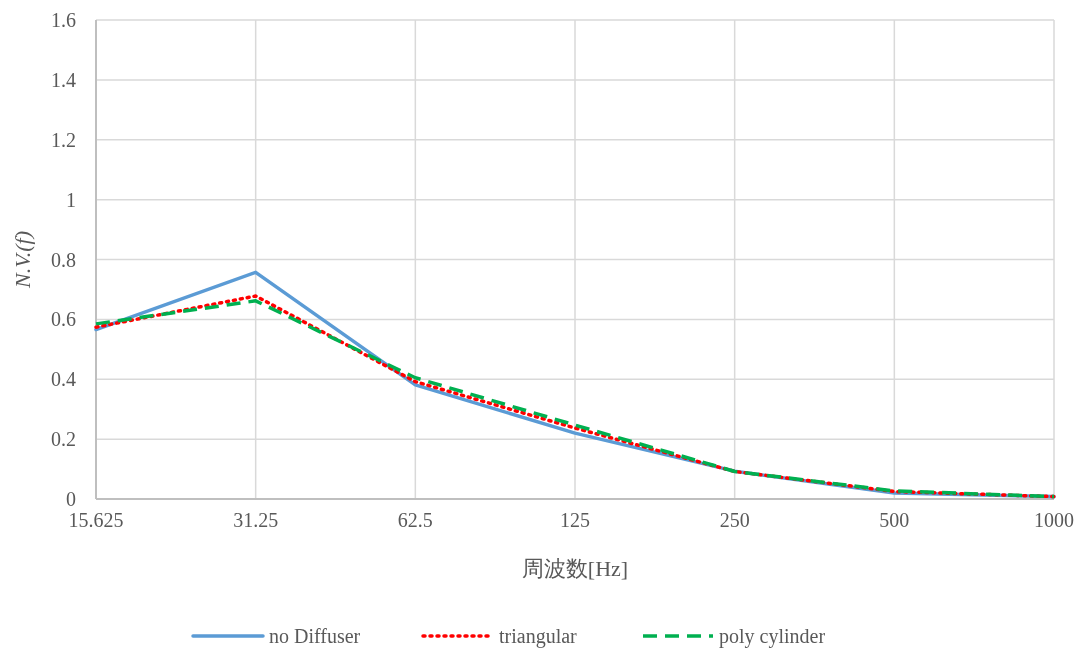 This screenshot has width=1086, height=653. Describe the element at coordinates (315, 636) in the screenshot. I see `legend-label: no Diffuser` at that location.